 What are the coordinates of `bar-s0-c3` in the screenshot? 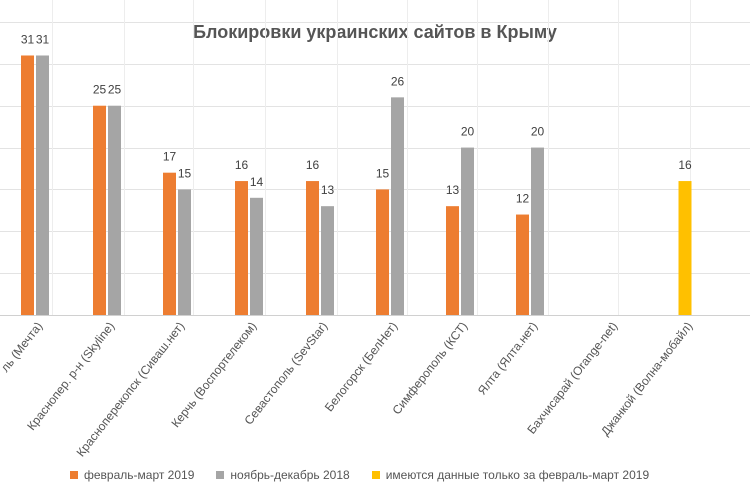 It's located at (241, 248).